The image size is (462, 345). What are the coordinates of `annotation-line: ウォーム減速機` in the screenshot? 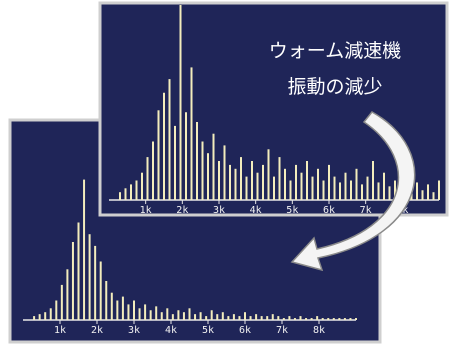 It's located at (335, 51).